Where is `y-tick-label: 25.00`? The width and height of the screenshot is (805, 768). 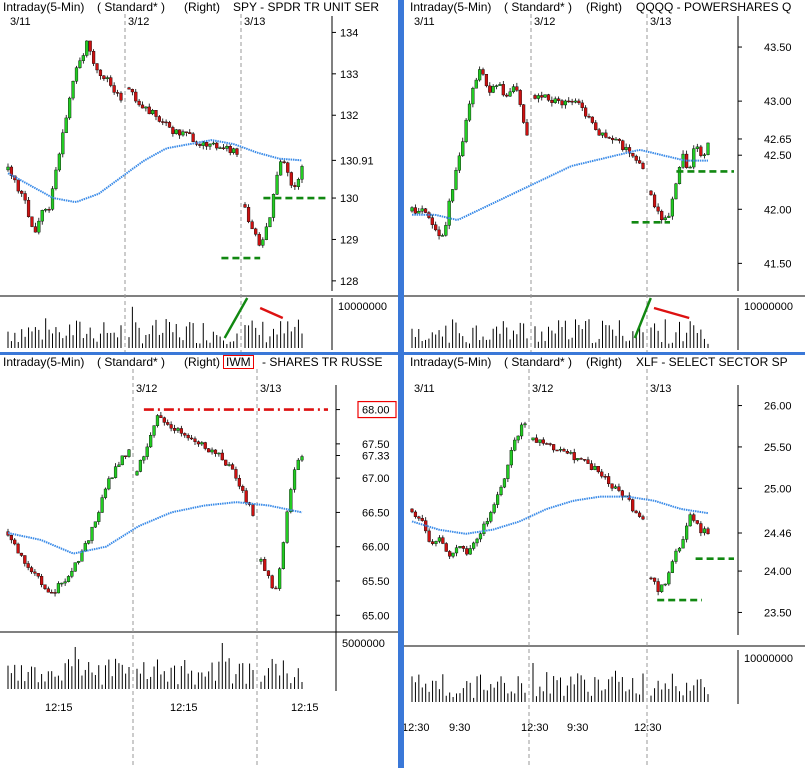
y-tick-label: 25.00 is located at coordinates (778, 489).